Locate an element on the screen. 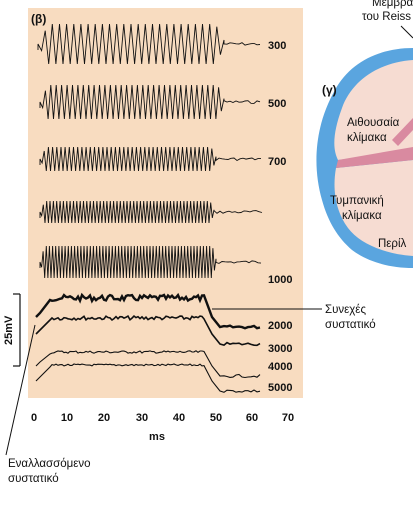 The image size is (413, 505). scala-vestibuli-line2: κλίμακα is located at coordinates (367, 138).